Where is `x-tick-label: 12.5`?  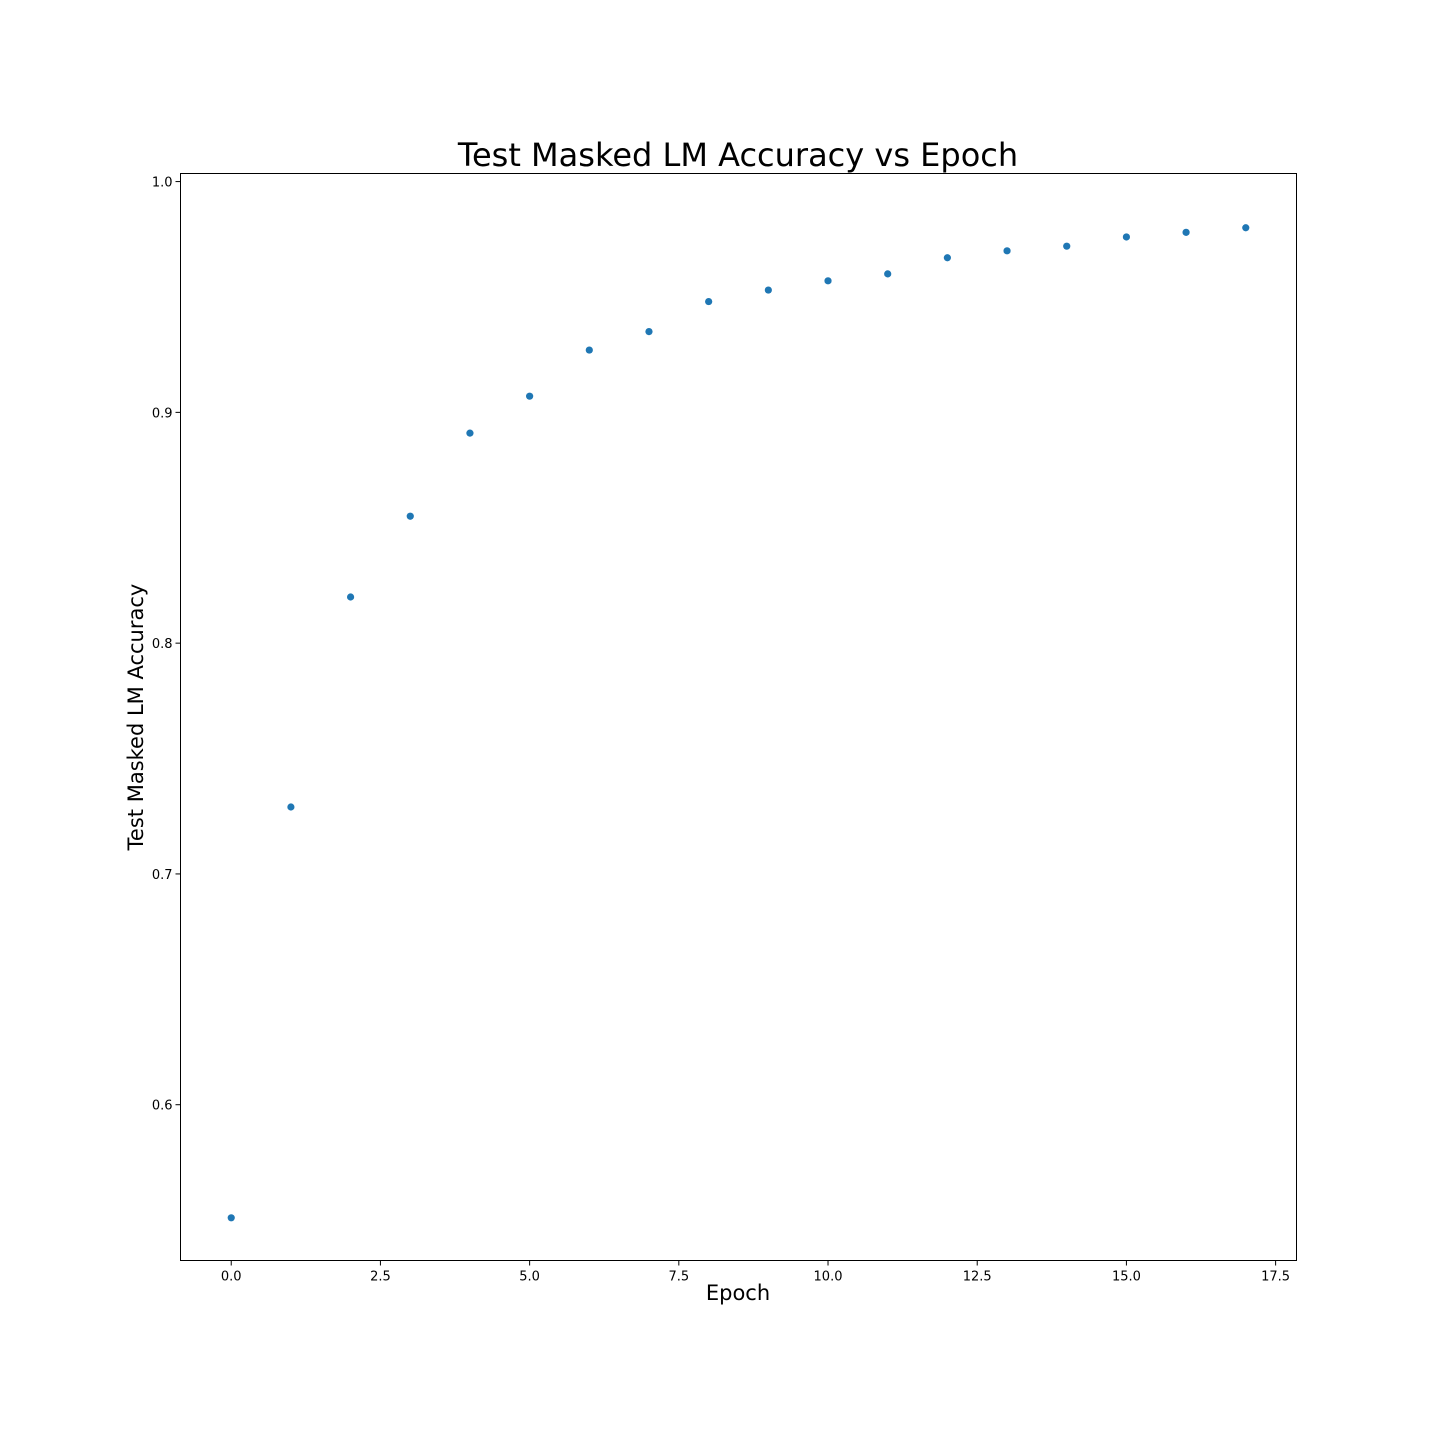 x-tick-label: 12.5 is located at coordinates (977, 1277).